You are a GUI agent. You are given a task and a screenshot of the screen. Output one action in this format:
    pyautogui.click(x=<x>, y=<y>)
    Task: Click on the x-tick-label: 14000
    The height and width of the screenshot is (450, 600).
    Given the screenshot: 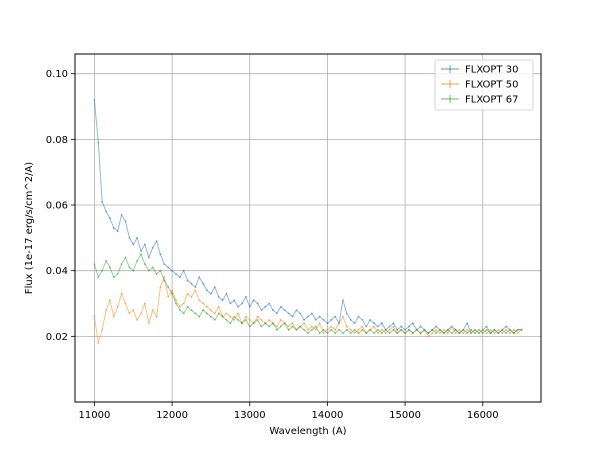 What is the action you would take?
    pyautogui.click(x=328, y=415)
    